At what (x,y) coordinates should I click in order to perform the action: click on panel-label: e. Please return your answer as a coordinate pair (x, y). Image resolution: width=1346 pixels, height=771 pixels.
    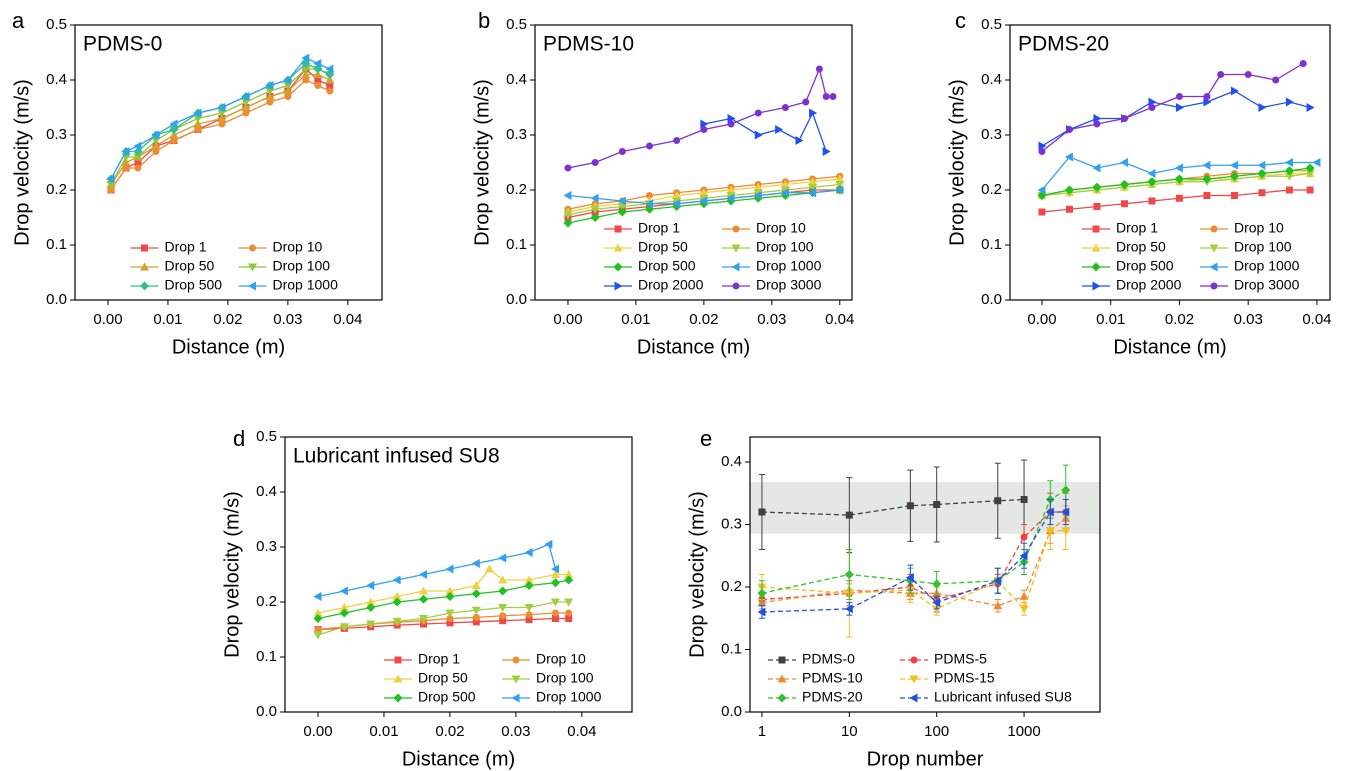
    Looking at the image, I should click on (706, 438).